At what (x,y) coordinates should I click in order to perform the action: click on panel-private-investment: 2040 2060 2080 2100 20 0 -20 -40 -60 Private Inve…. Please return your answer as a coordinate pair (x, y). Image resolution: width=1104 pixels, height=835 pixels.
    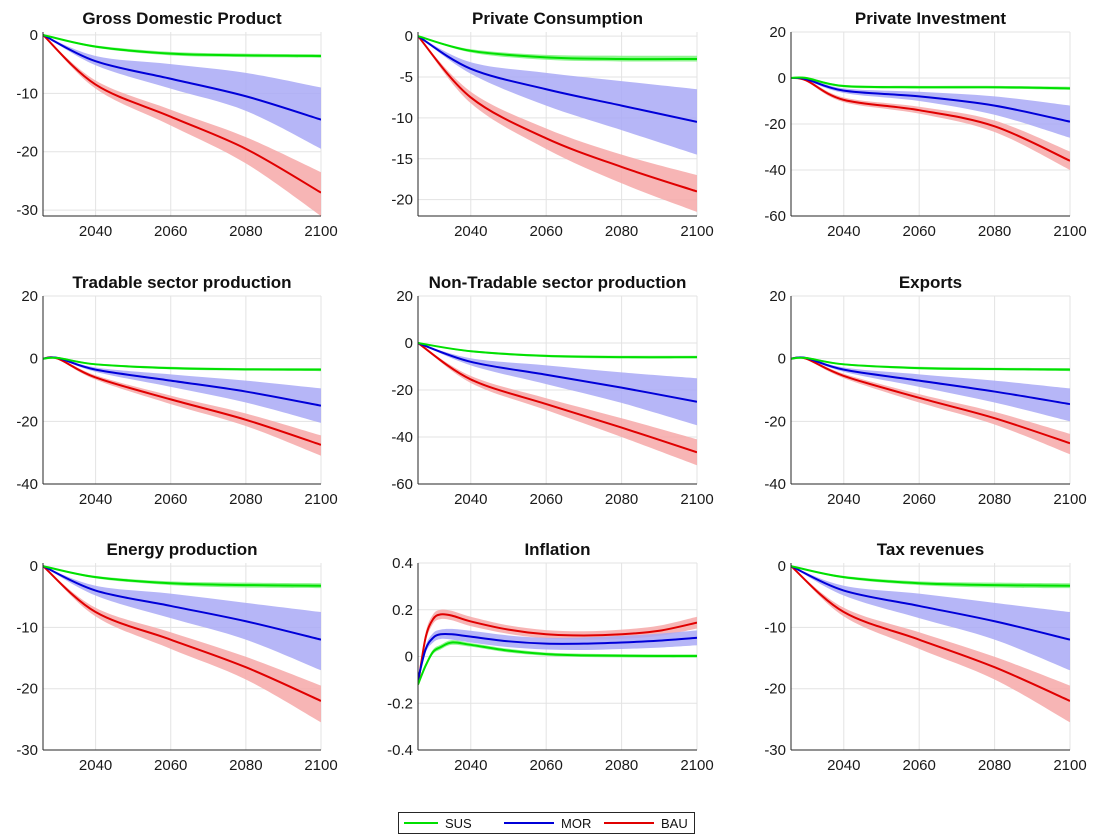
    Looking at the image, I should click on (925, 124).